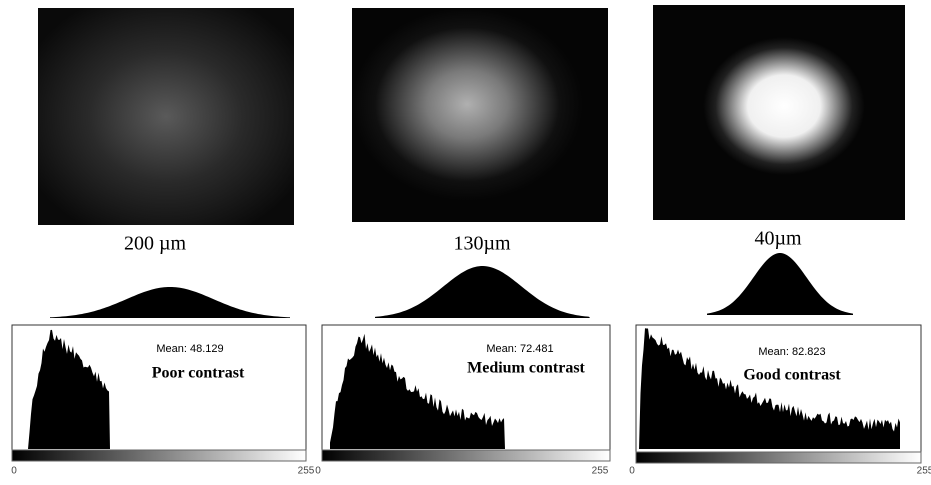 The image size is (931, 485). What do you see at coordinates (791, 352) in the screenshot?
I see `mean-label: Mean: 82.823` at bounding box center [791, 352].